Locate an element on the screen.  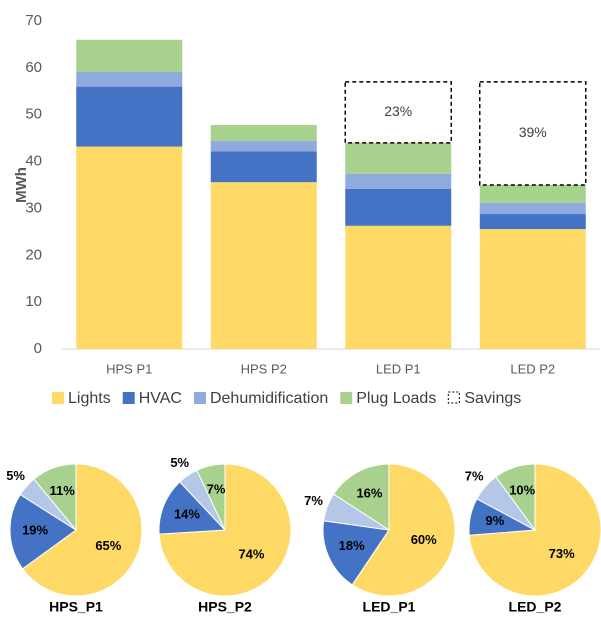
y-tick-label: 50 is located at coordinates (33, 114).